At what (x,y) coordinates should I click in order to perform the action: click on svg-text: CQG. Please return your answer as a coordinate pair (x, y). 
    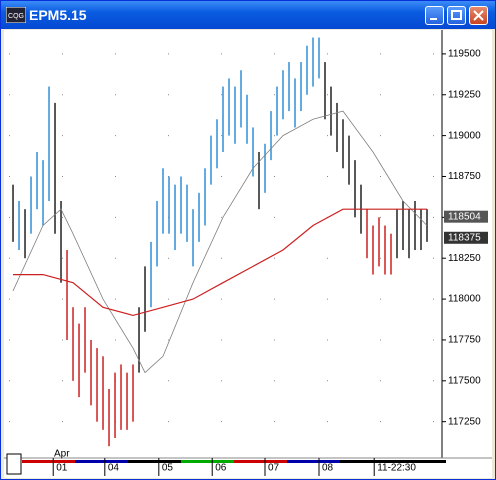
    Looking at the image, I should click on (16, 16).